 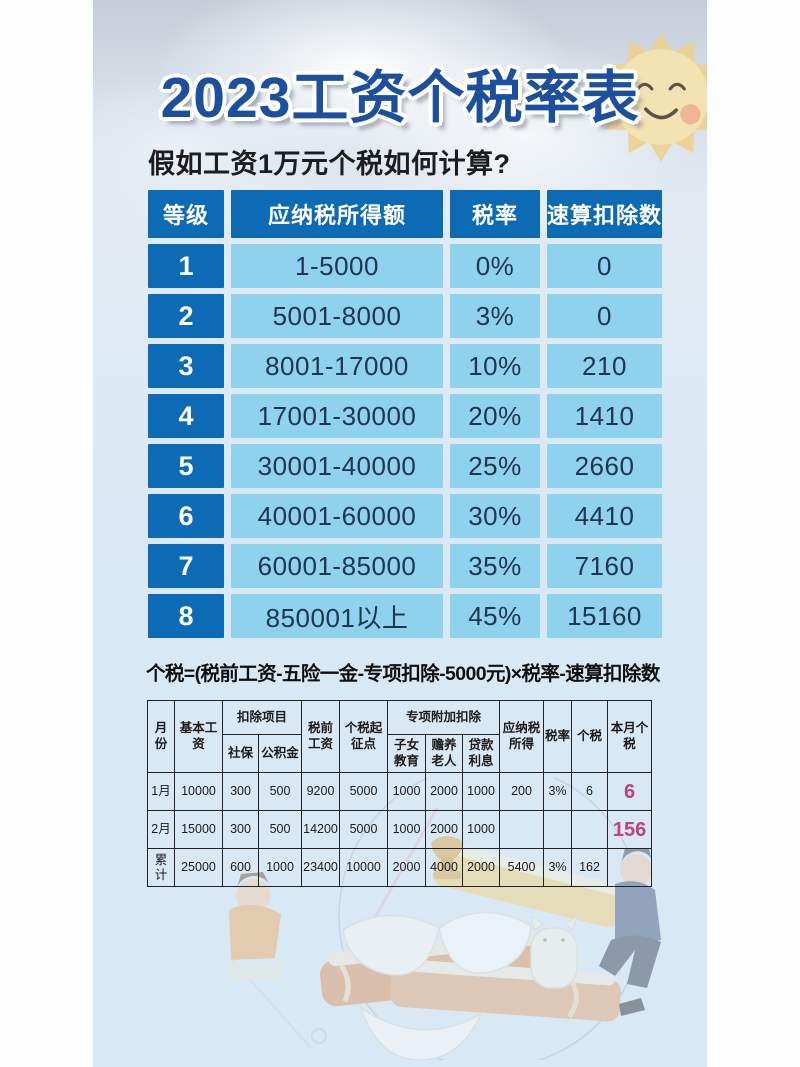 I want to click on bracket-deduction: 15160, so click(x=604, y=616).